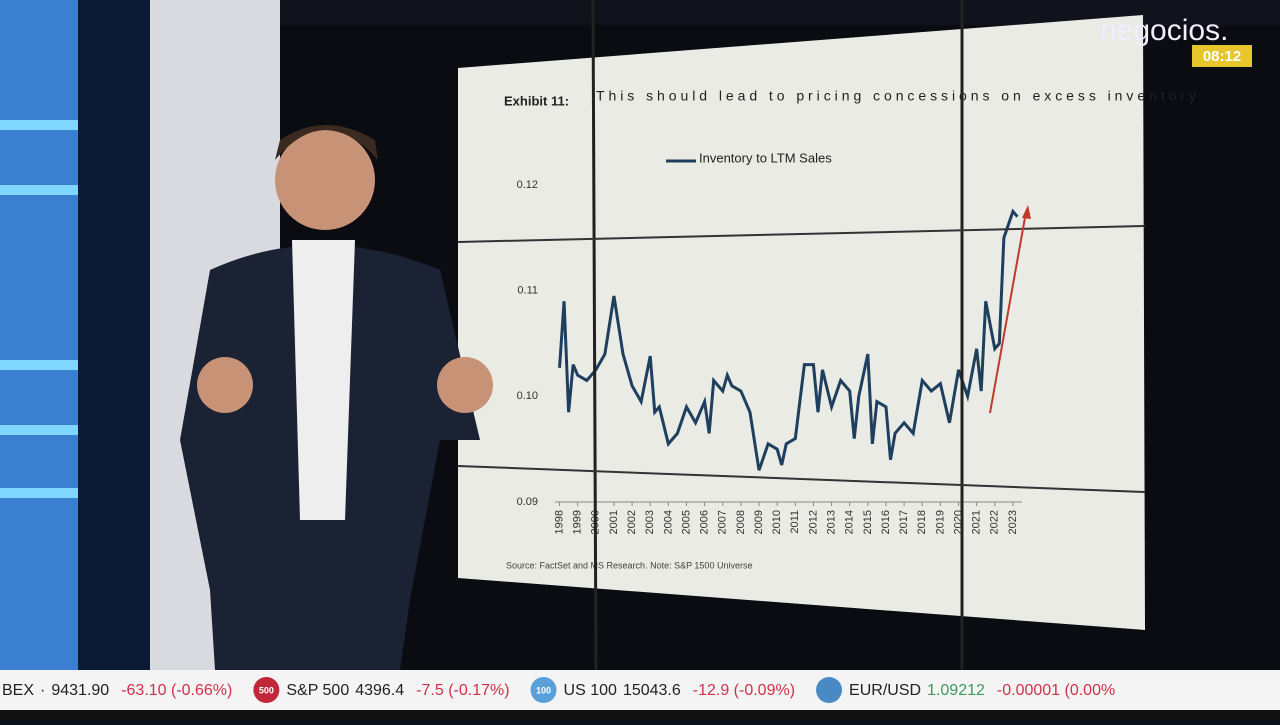 Image resolution: width=1280 pixels, height=725 pixels. I want to click on head, so click(325, 180).